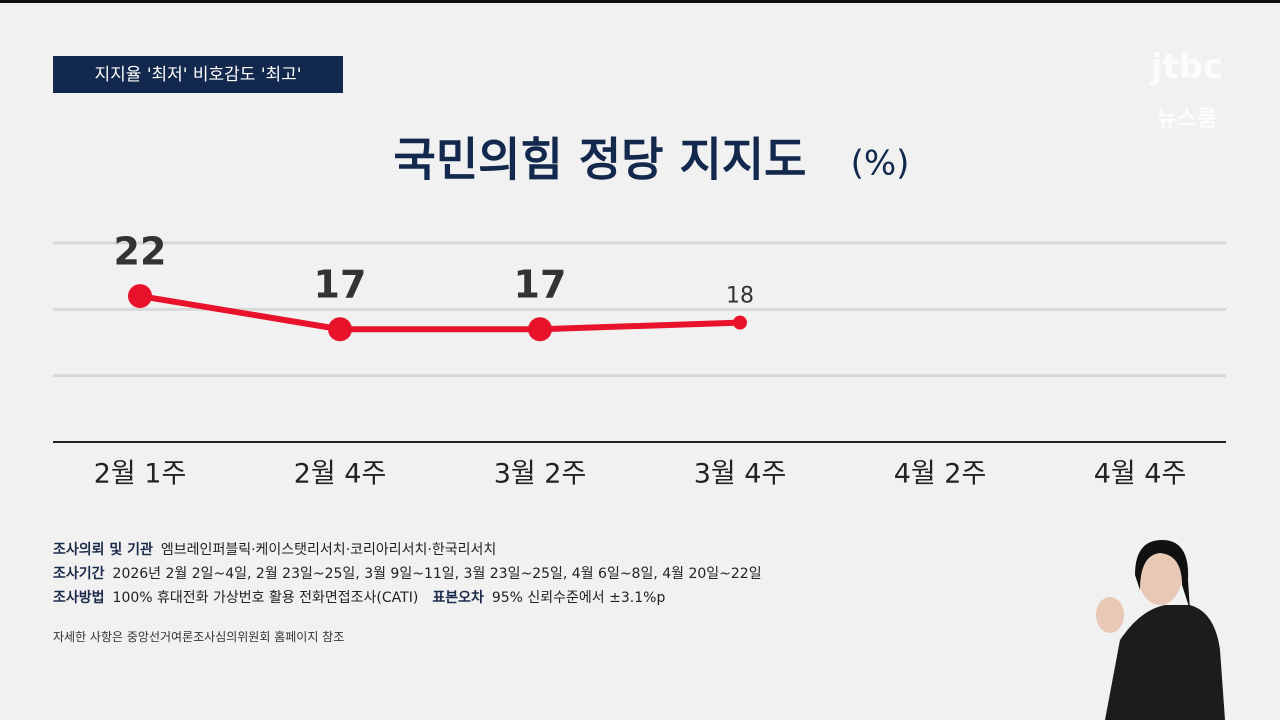 The image size is (1280, 720). I want to click on x-tick-label: 3월 4주, so click(740, 474).